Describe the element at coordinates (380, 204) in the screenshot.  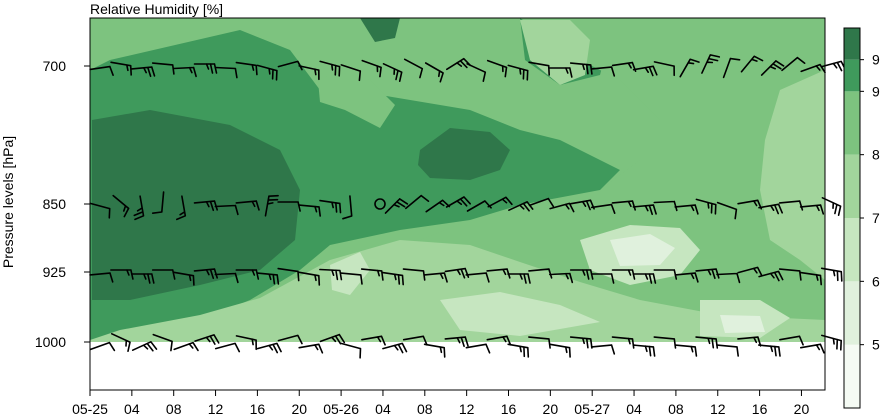
I see `calm-marker` at that location.